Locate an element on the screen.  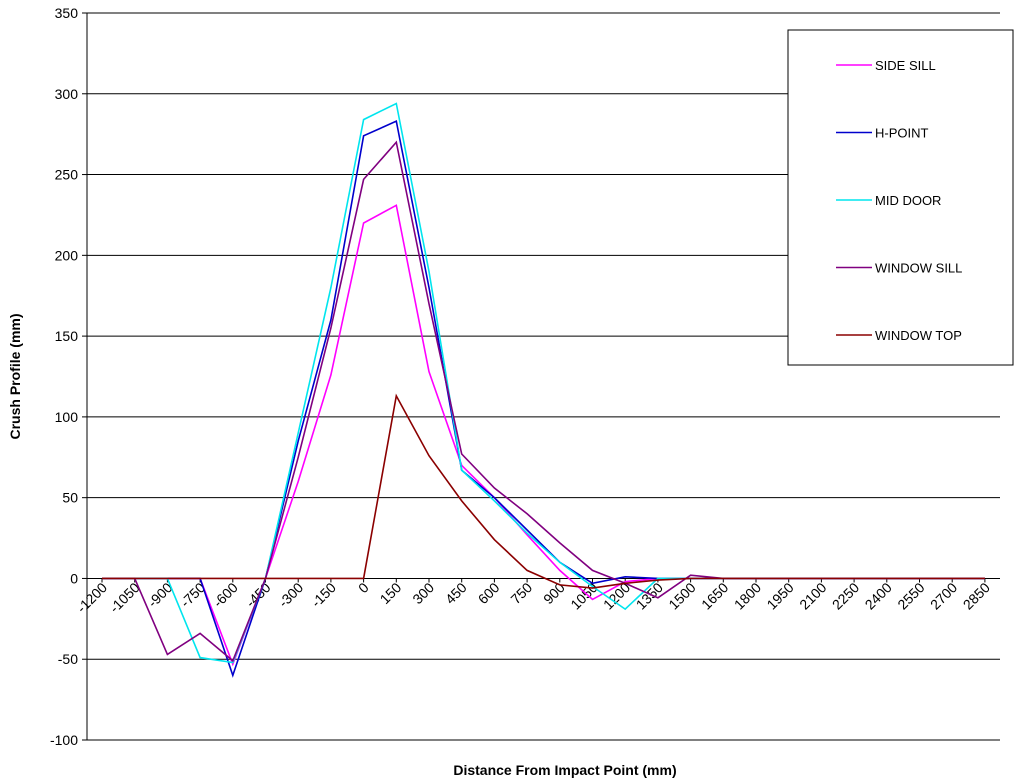
y-axis-title: Crush Profile (mm) is located at coordinates (15, 376).